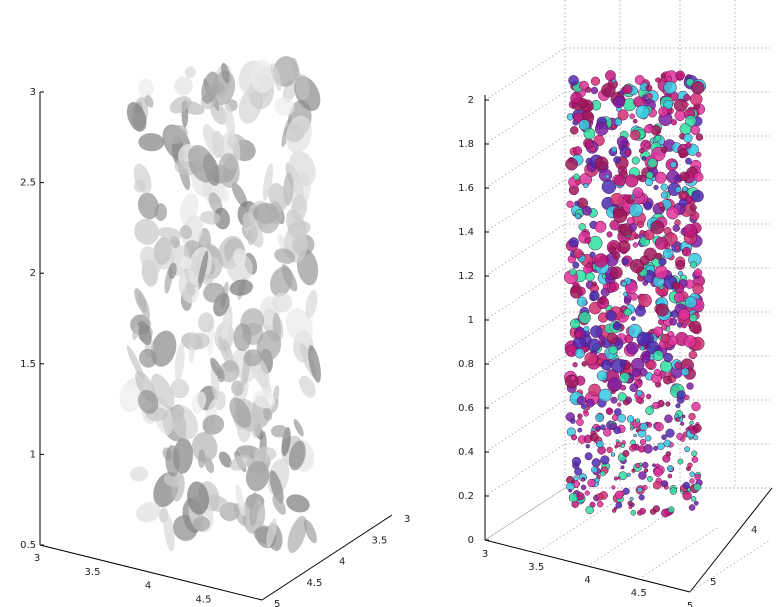 The width and height of the screenshot is (776, 607). Describe the element at coordinates (587, 580) in the screenshot. I see `x-tick-label: 4` at that location.